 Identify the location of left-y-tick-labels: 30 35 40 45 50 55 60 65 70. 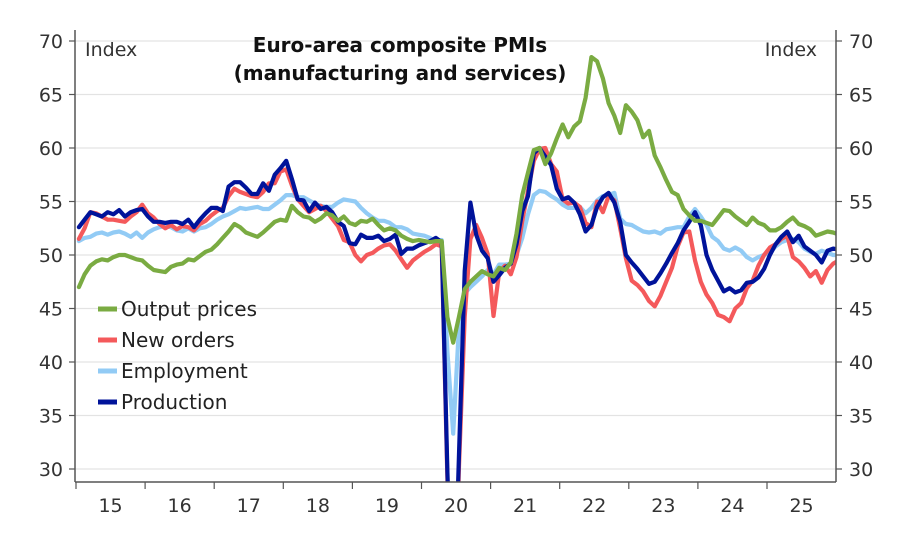
(57, 256).